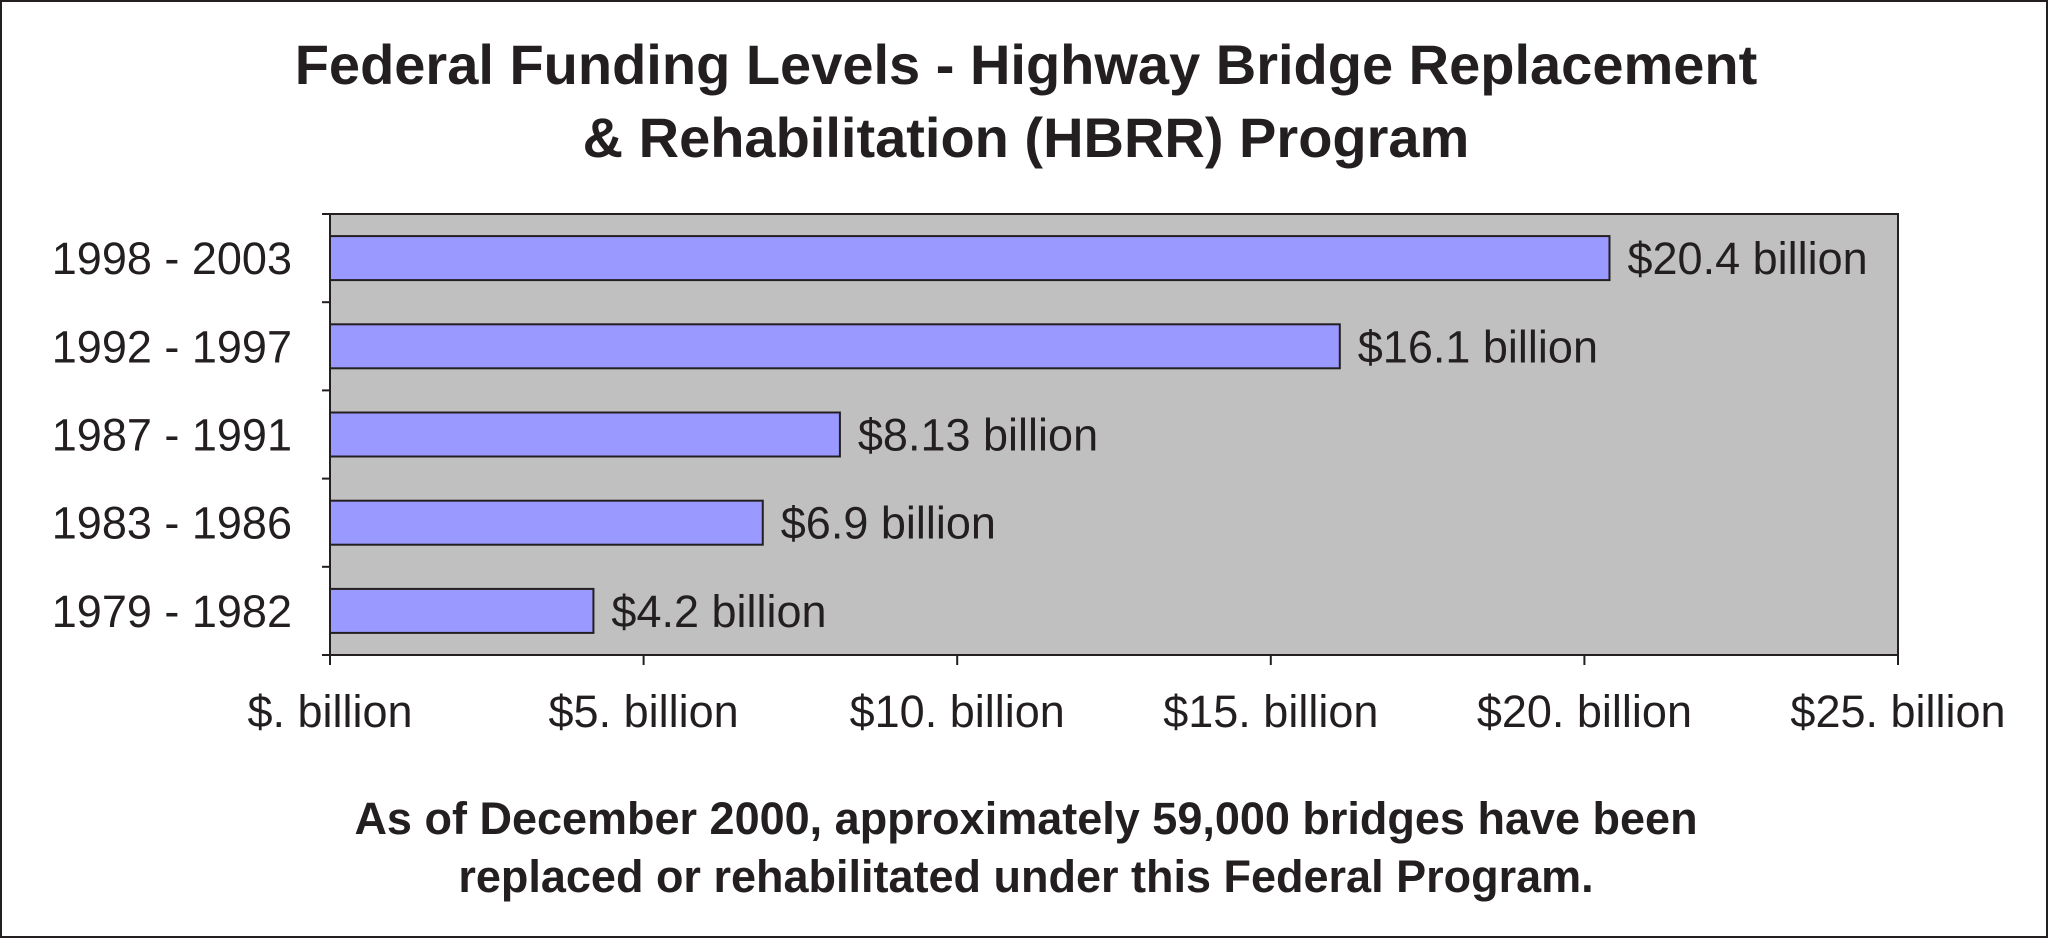 Image resolution: width=2048 pixels, height=940 pixels. I want to click on x-tick-label-3: $15. billion, so click(1270, 711).